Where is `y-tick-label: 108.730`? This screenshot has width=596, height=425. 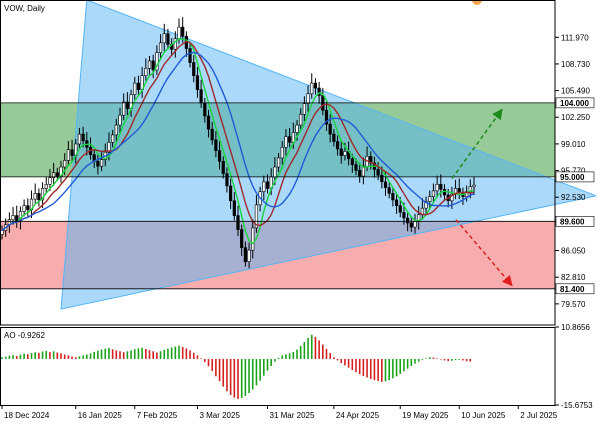 y-tick-label: 108.730 is located at coordinates (575, 64).